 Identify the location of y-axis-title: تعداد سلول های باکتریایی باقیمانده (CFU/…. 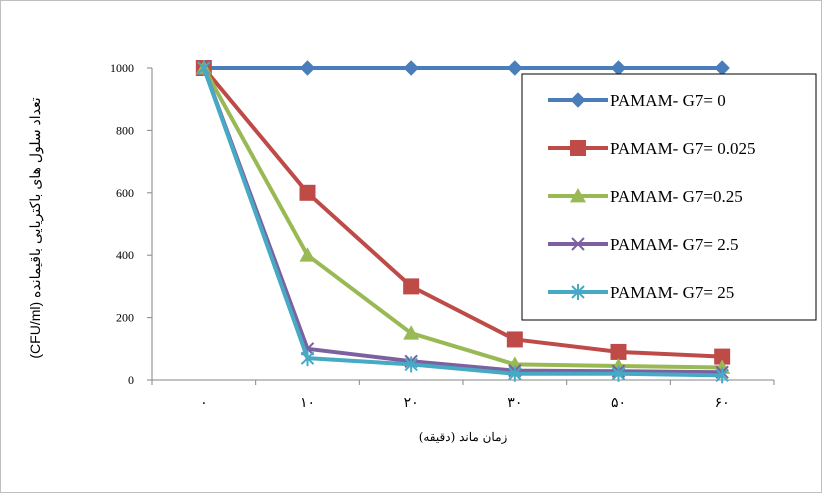
(35, 227).